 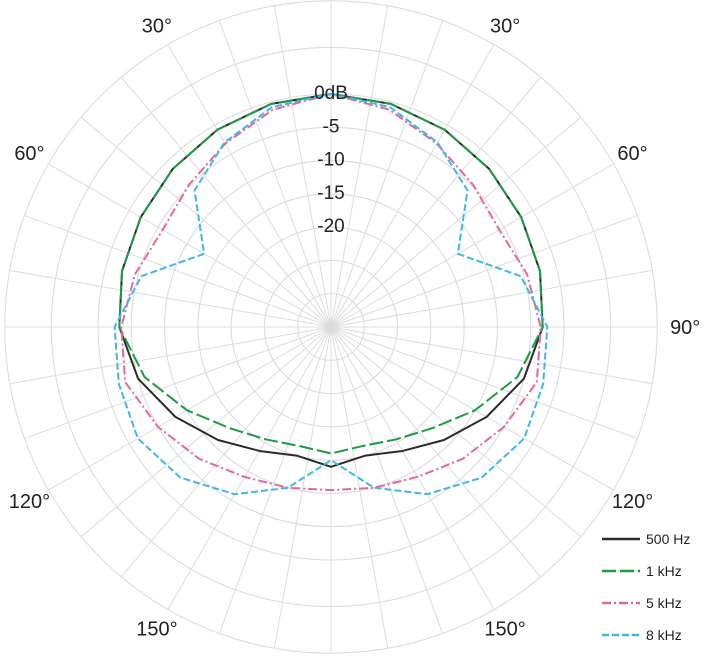 What do you see at coordinates (330, 193) in the screenshot?
I see `radial-tick-label: -15` at bounding box center [330, 193].